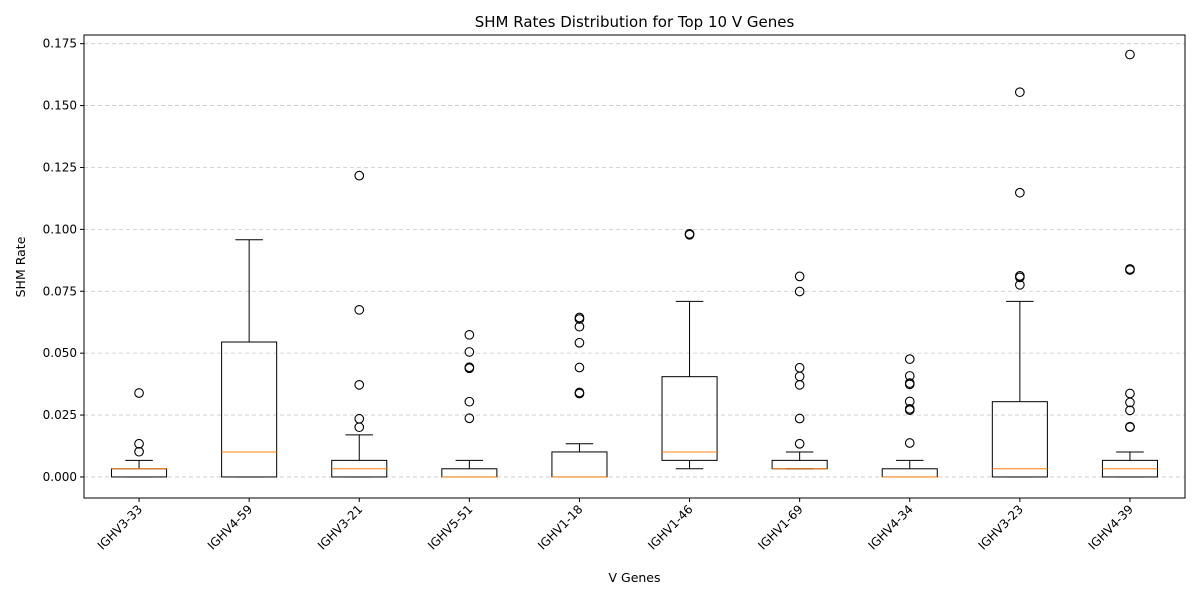 The image size is (1200, 600). What do you see at coordinates (60, 415) in the screenshot?
I see `y-tick-label: 0.025` at bounding box center [60, 415].